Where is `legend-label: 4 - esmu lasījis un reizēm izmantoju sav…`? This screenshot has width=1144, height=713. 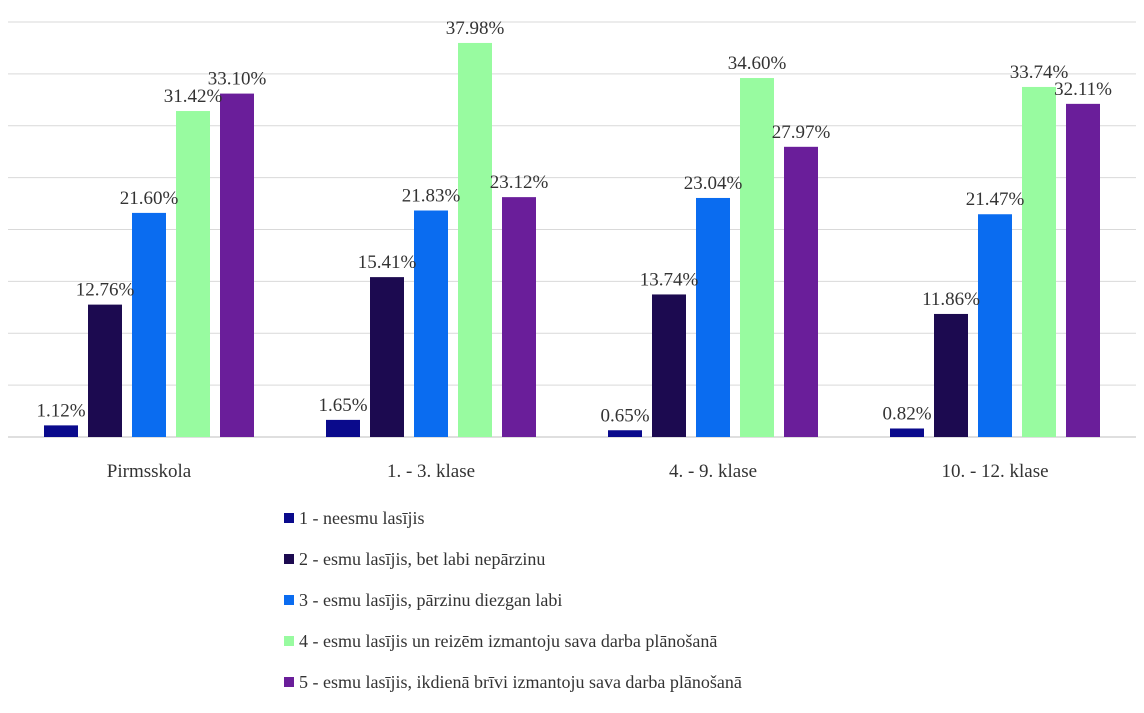 legend-label: 4 - esmu lasījis un reizēm izmantoju sav… is located at coordinates (508, 640).